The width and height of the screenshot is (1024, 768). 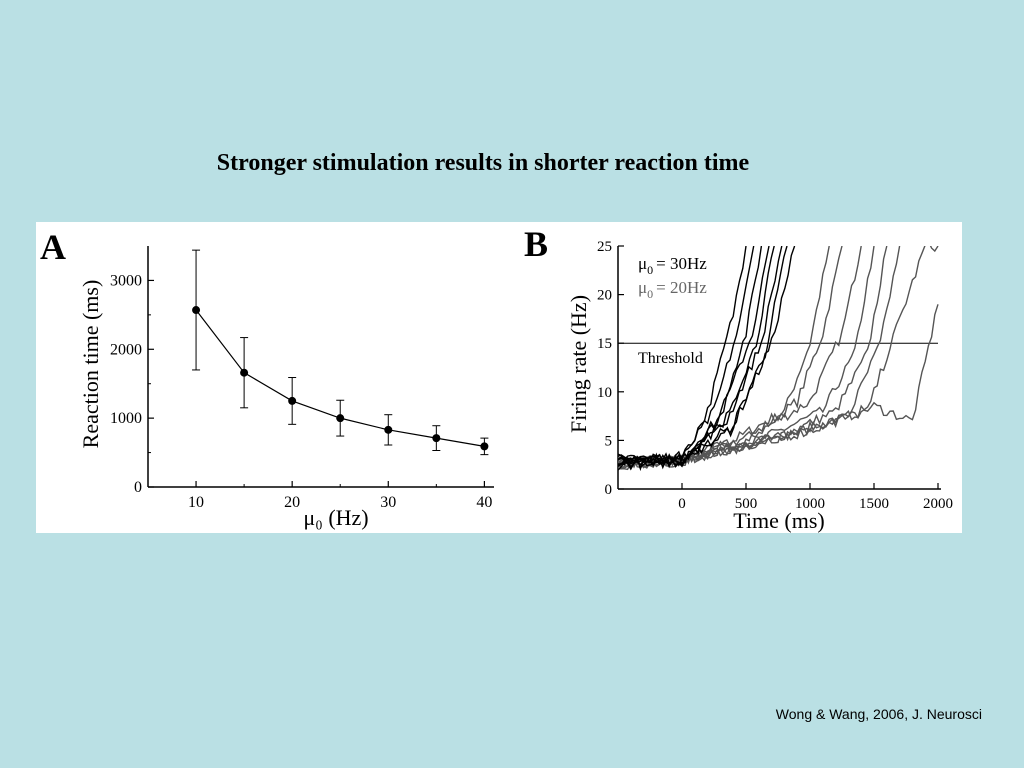 What do you see at coordinates (670, 358) in the screenshot?
I see `threshold-label: Threshold` at bounding box center [670, 358].